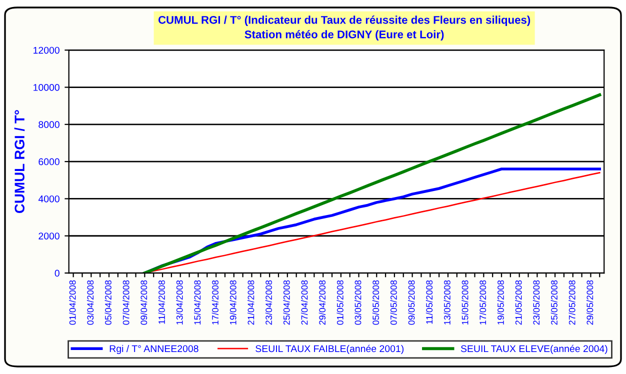  Describe the element at coordinates (49, 198) in the screenshot. I see `y-tick-label: 4000` at that location.